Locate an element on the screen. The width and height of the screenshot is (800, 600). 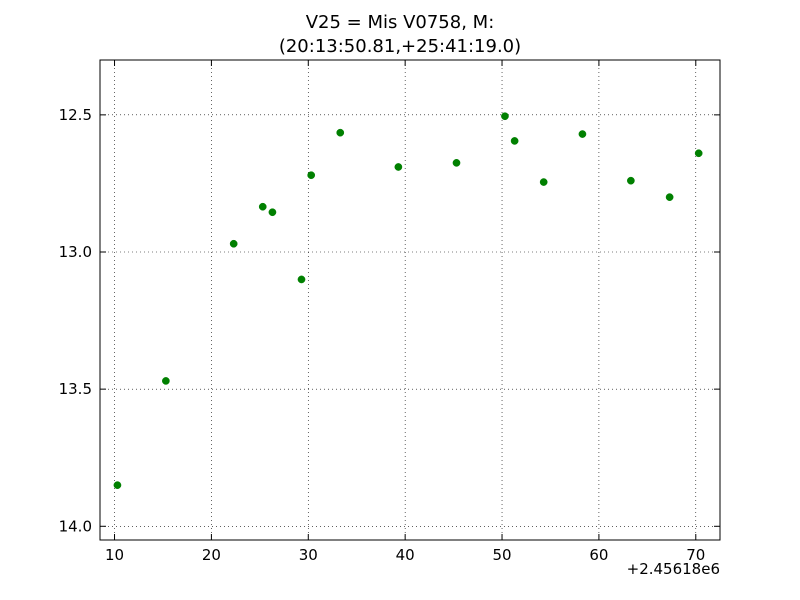
y-tick-label: 13.0 is located at coordinates (75, 252).